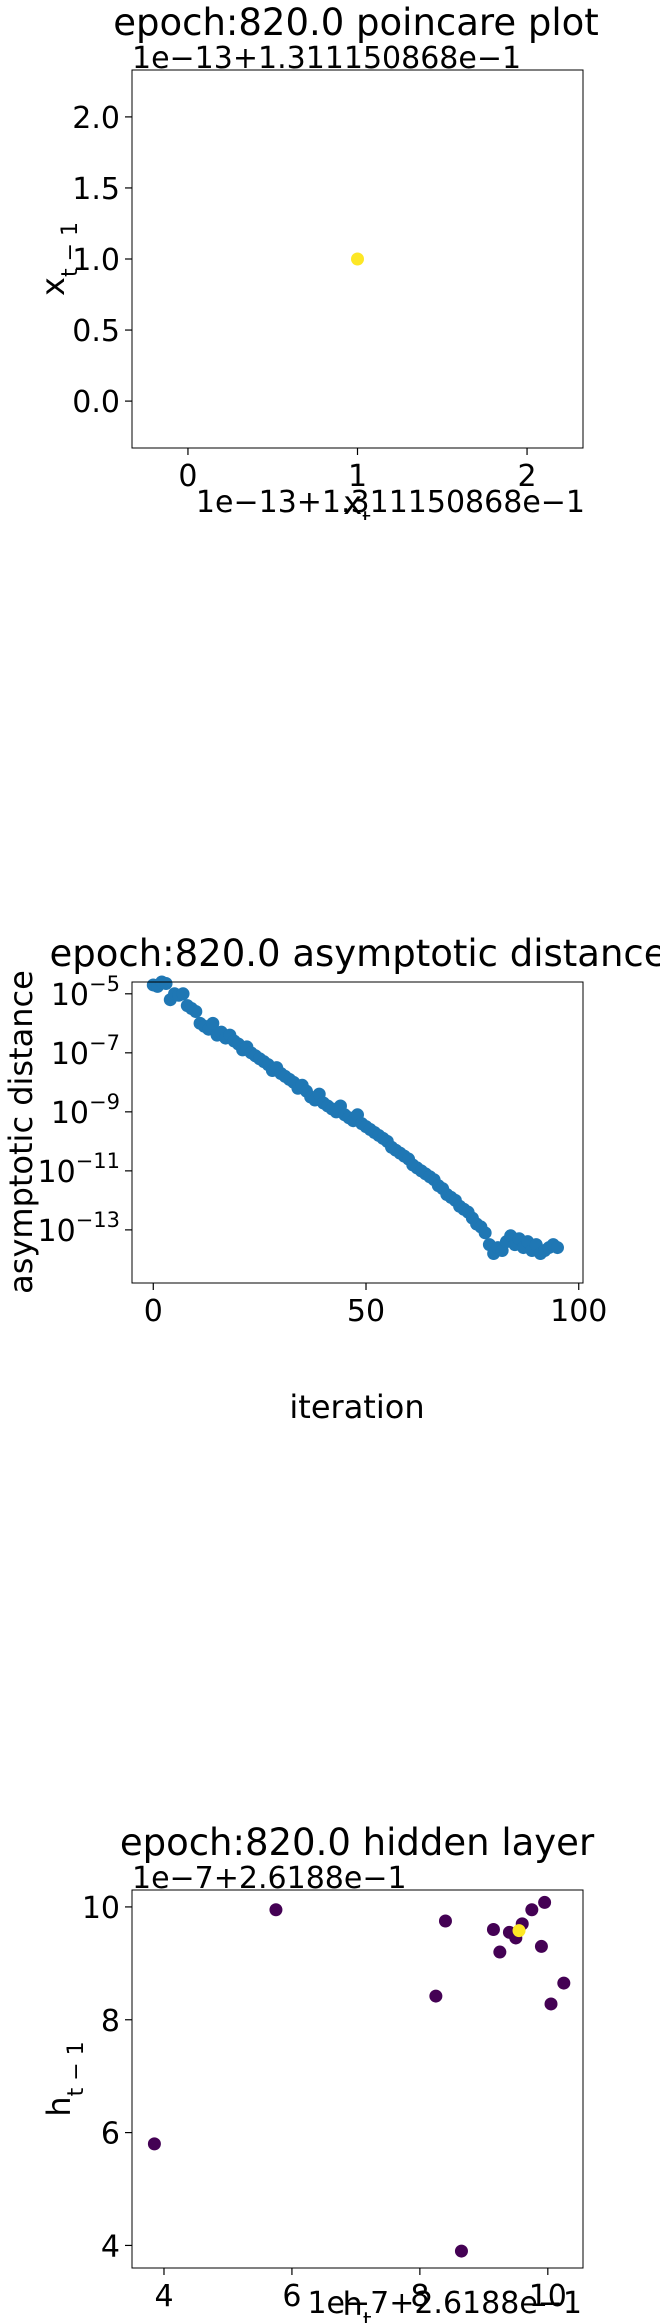 This screenshot has width=660, height=2323. I want to click on chart-title: epoch:820.0 poincare plot, so click(356, 22).